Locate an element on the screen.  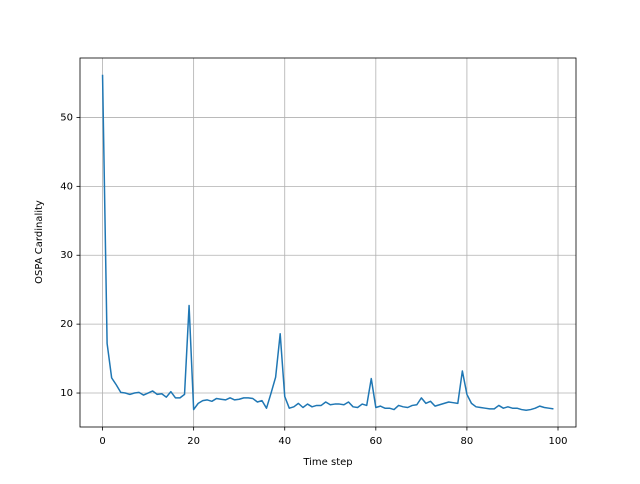
x-tick-label: 40 is located at coordinates (284, 441).